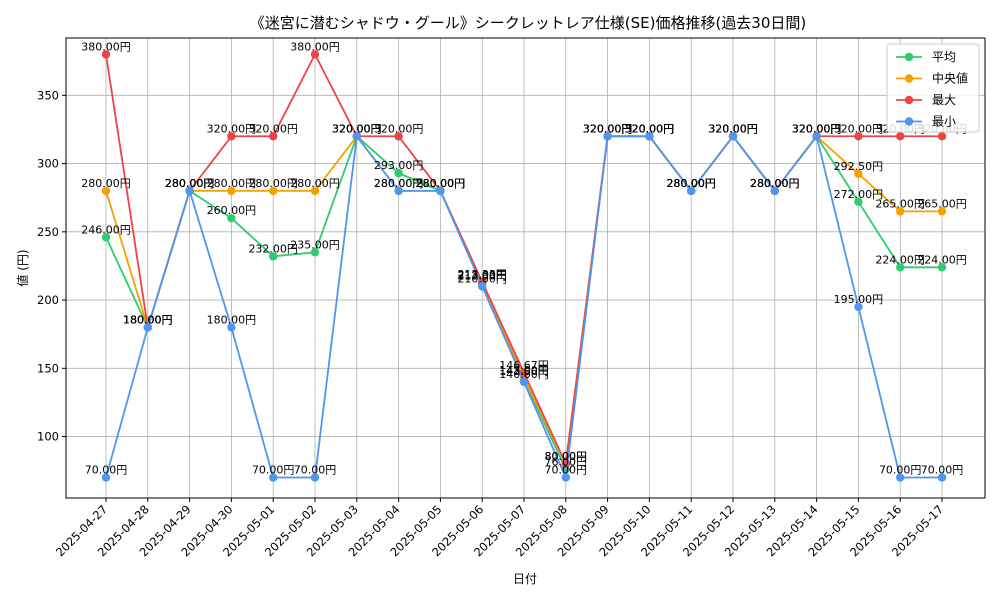 The image size is (1000, 600). Describe the element at coordinates (859, 299) in the screenshot. I see `data-label: 195.00円` at that location.